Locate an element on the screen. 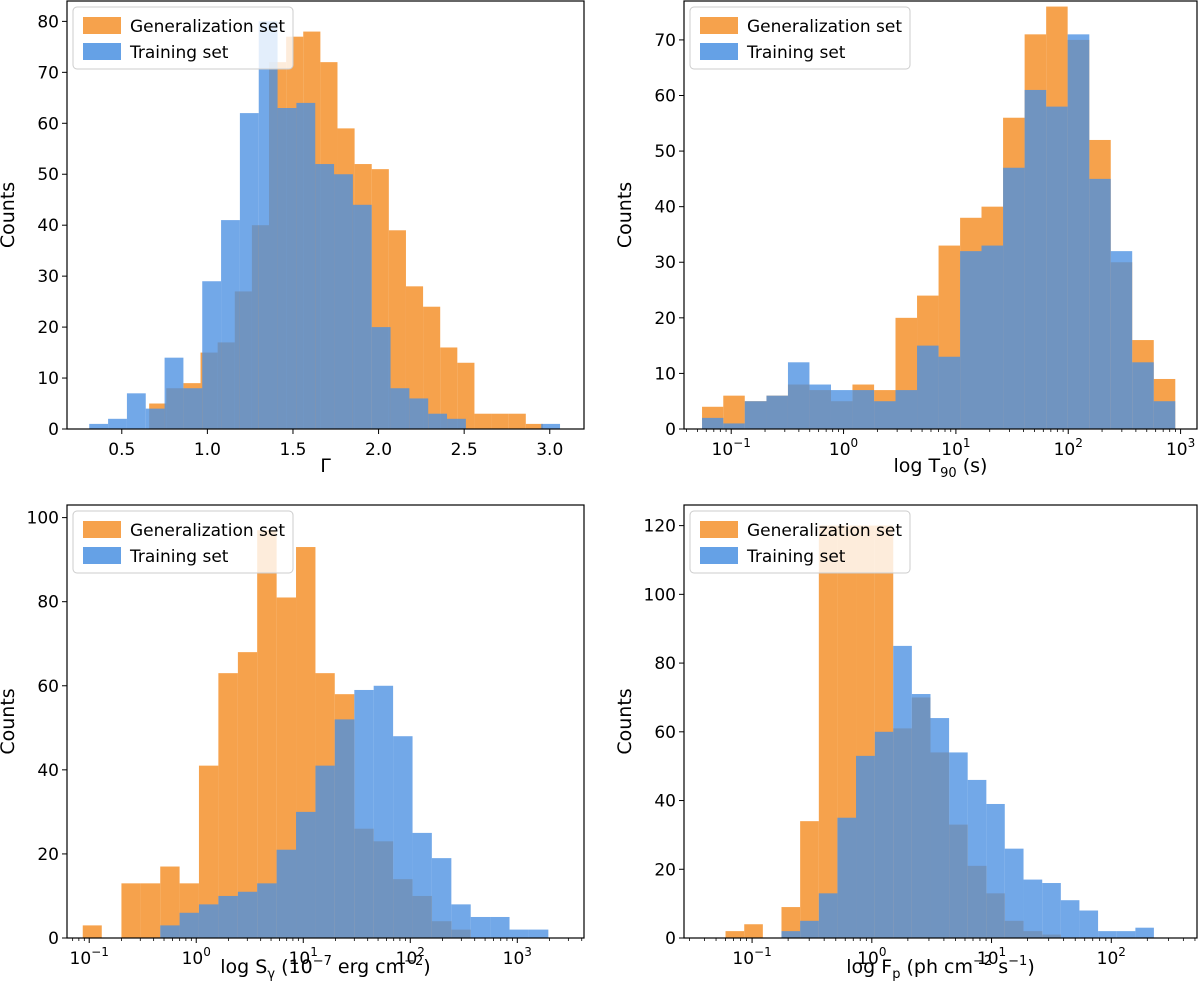 Image resolution: width=1200 pixels, height=983 pixels. x-axis-label-sub: 90 is located at coordinates (948, 473).